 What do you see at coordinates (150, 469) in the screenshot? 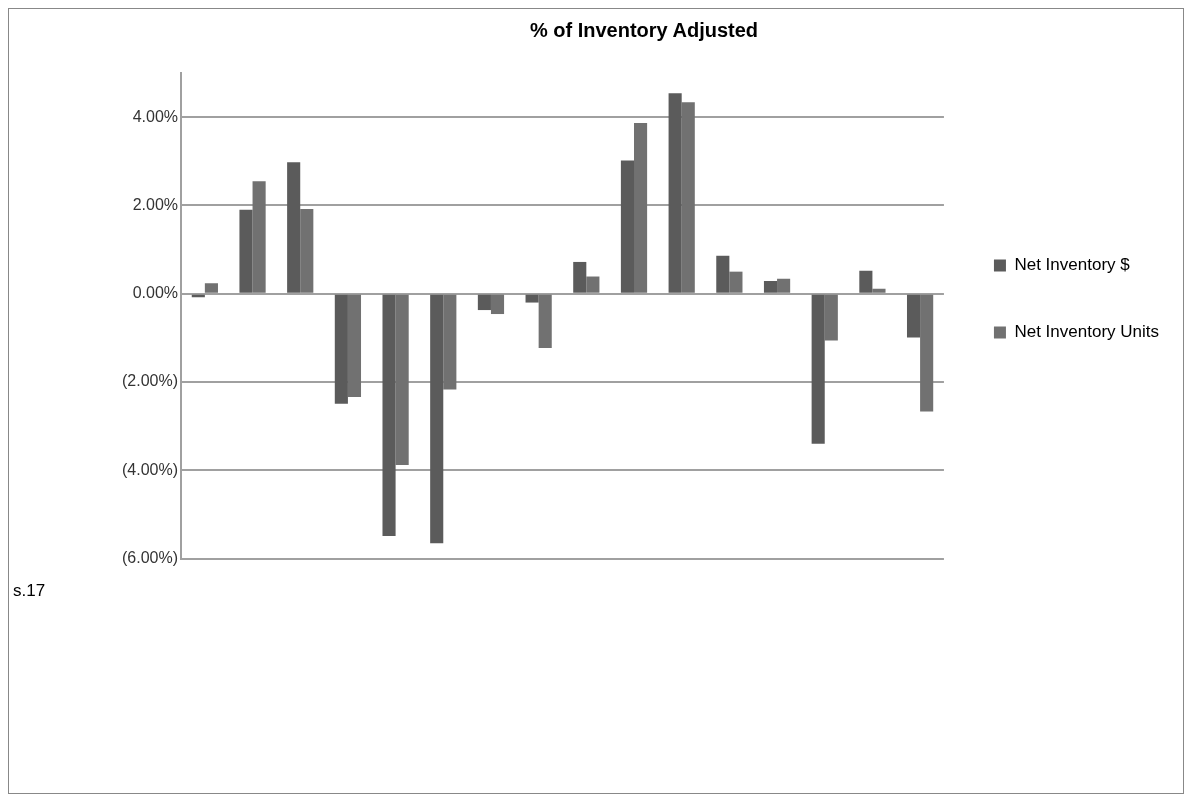
I see `y-tick-label: (4.00%)` at bounding box center [150, 469].